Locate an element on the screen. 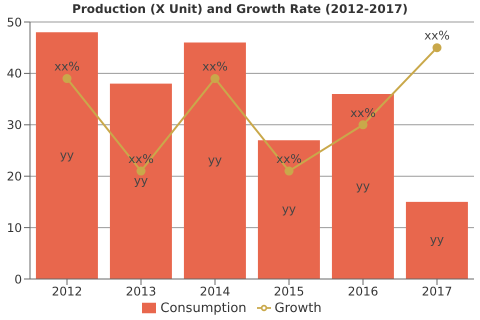 The image size is (480, 320). y-tick-label: 40 is located at coordinates (14, 73).